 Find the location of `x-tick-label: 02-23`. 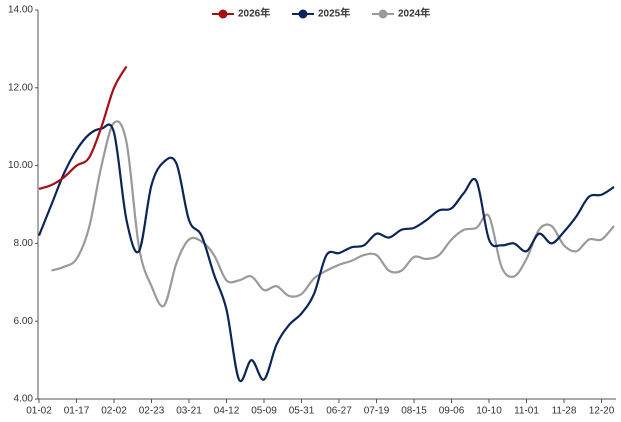

x-tick-label: 02-23 is located at coordinates (152, 411).